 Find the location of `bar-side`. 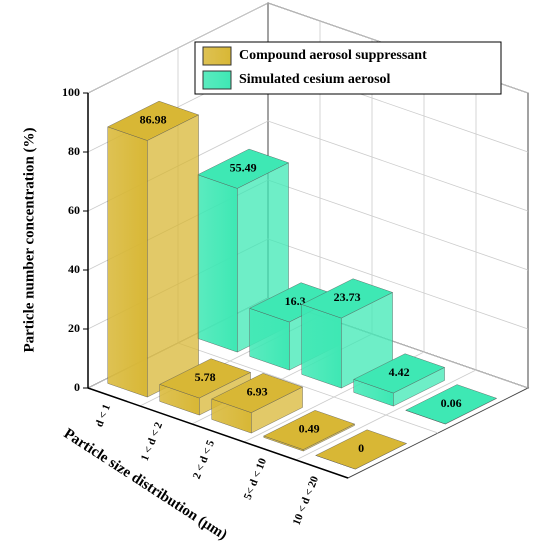

bar-side is located at coordinates (173, 256).